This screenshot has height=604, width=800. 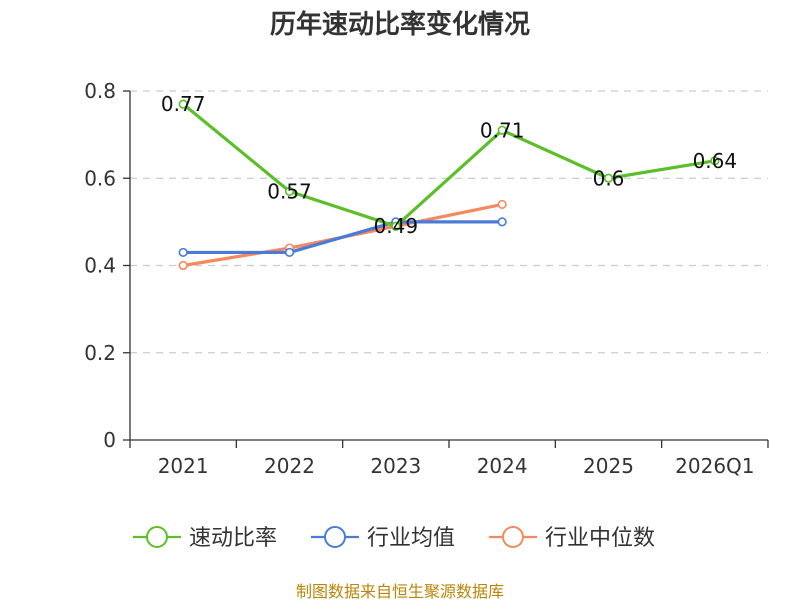 What do you see at coordinates (411, 538) in the screenshot?
I see `legend-label: 行业均值` at bounding box center [411, 538].